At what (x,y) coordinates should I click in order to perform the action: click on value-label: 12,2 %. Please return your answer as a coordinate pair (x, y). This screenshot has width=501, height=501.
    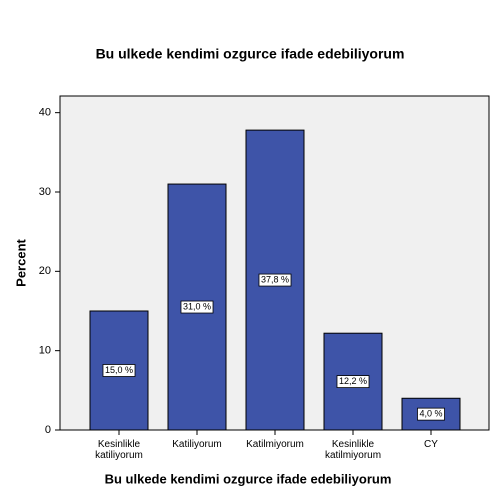
    Looking at the image, I should click on (353, 381).